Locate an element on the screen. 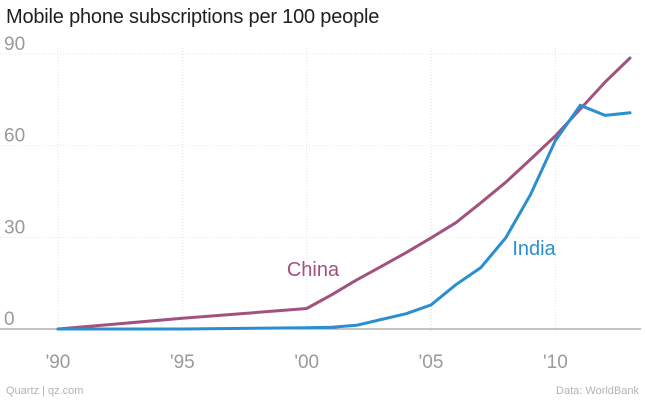 Image resolution: width=645 pixels, height=403 pixels. x-tick-label-1990: '90 is located at coordinates (58, 362).